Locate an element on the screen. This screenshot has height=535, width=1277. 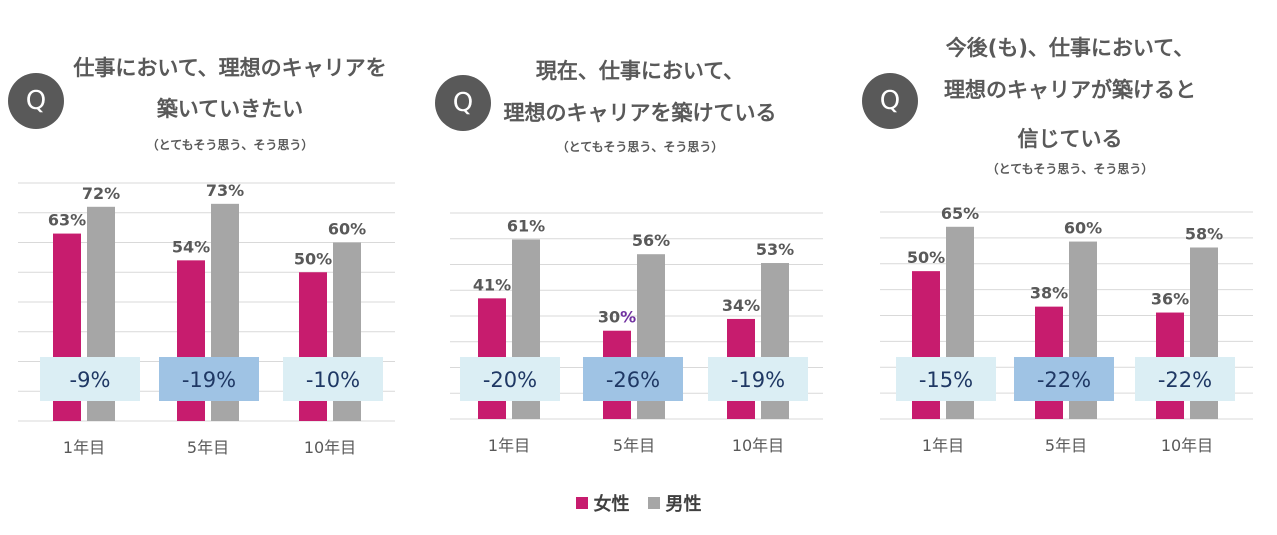
data-label-male: 56% is located at coordinates (651, 240).